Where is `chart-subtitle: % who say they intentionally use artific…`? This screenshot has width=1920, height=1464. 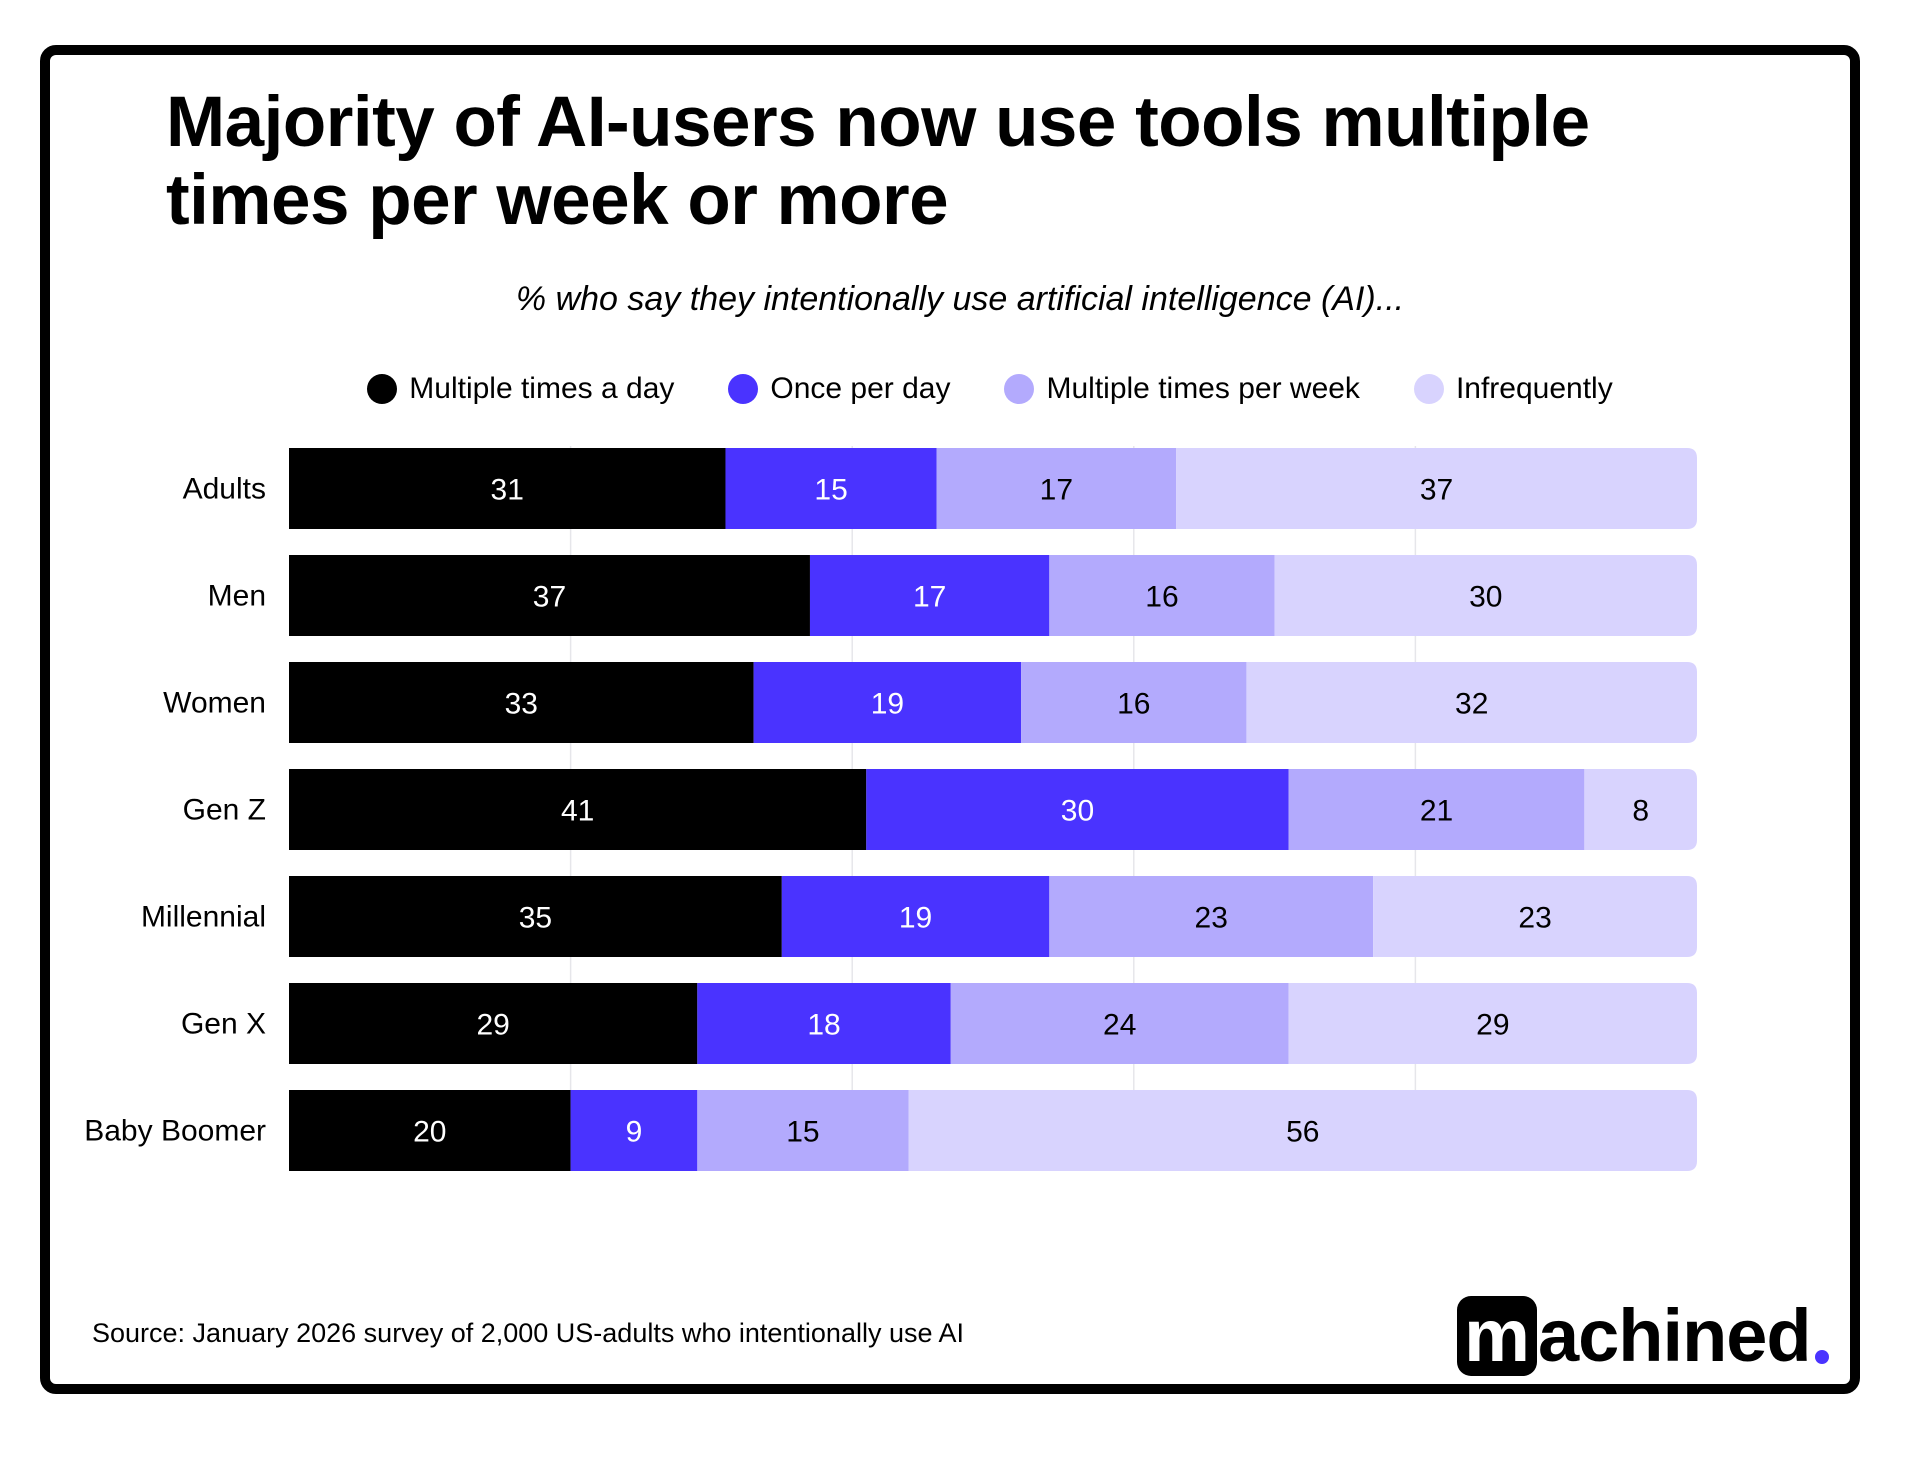 chart-subtitle: % who say they intentionally use artific… is located at coordinates (960, 299).